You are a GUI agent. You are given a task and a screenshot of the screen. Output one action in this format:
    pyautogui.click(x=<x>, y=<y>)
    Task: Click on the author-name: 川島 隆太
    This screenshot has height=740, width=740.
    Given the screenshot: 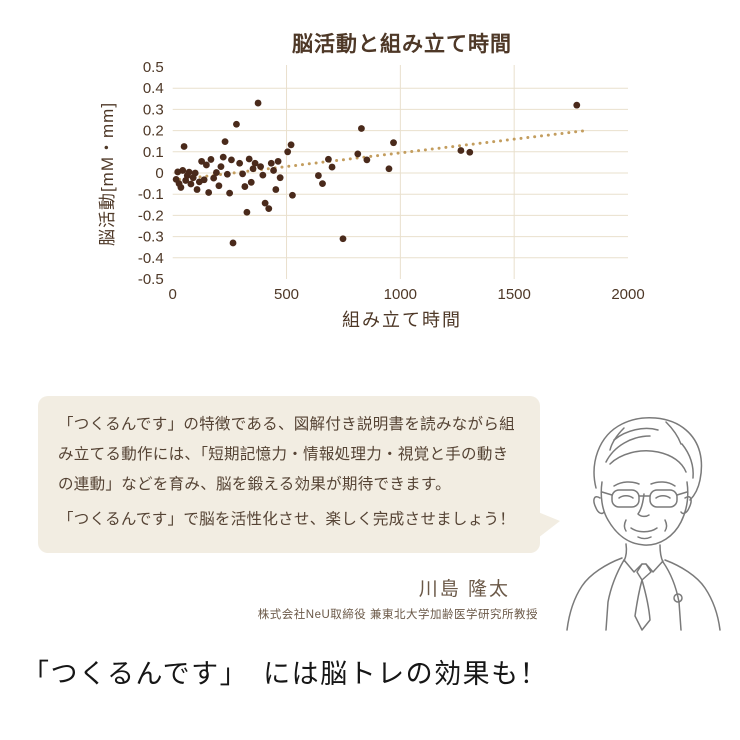 What is the action you would take?
    pyautogui.click(x=464, y=589)
    